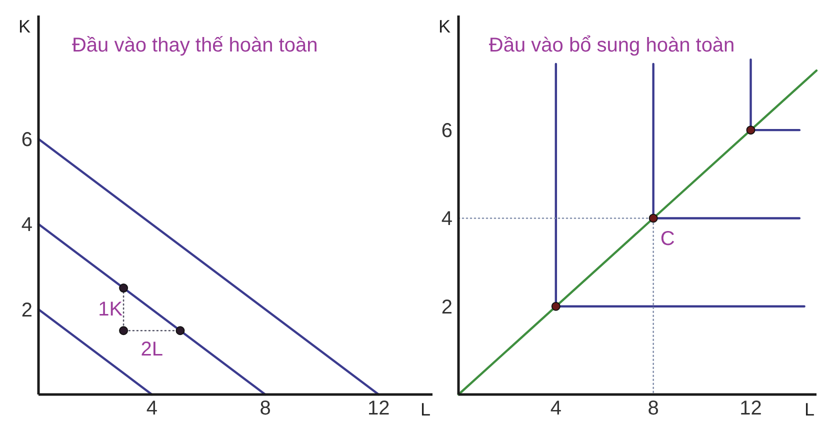 Image resolution: width=820 pixels, height=432 pixels. What do you see at coordinates (611, 45) in the screenshot?
I see `text: Đầu vào bổ sung hoàn toàn` at bounding box center [611, 45].